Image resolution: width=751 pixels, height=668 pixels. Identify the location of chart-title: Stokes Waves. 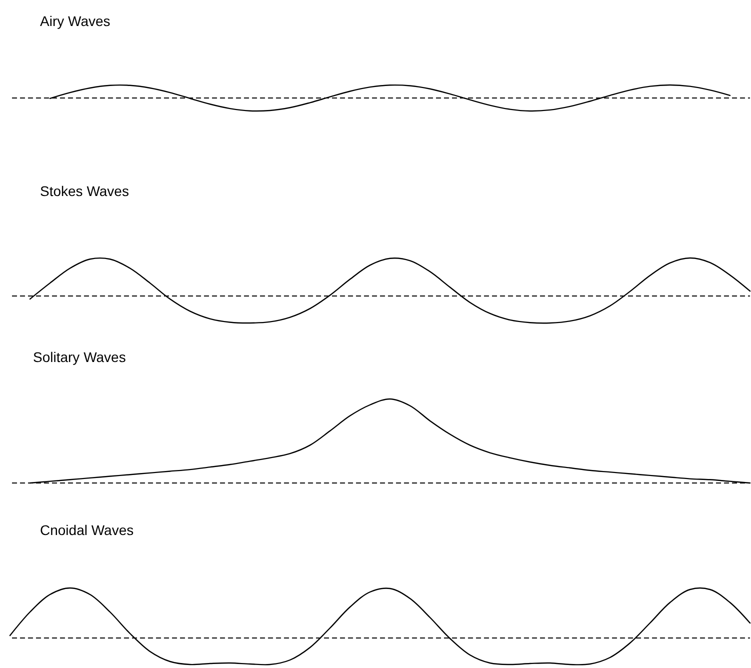
(84, 191).